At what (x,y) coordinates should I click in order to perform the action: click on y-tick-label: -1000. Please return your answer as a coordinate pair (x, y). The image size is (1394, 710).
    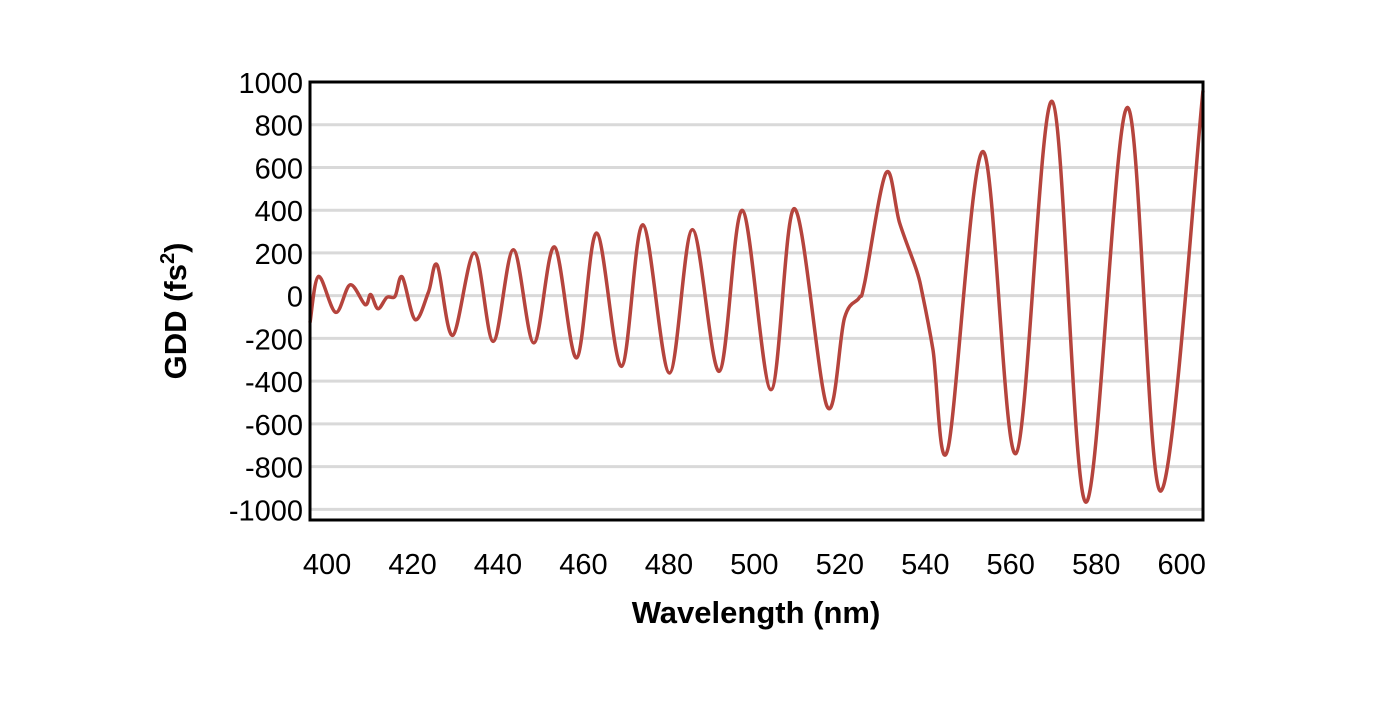
    Looking at the image, I should click on (266, 511).